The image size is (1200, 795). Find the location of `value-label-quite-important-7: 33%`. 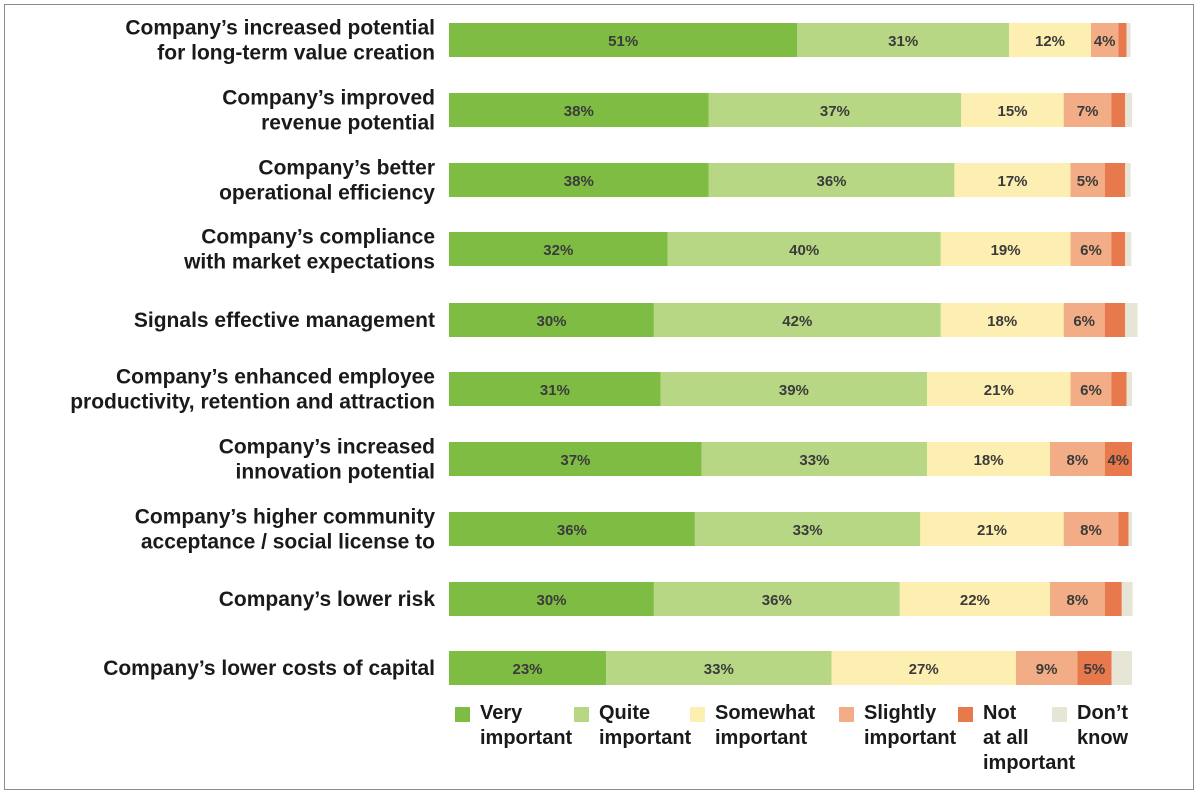

value-label-quite-important-7: 33% is located at coordinates (814, 460).